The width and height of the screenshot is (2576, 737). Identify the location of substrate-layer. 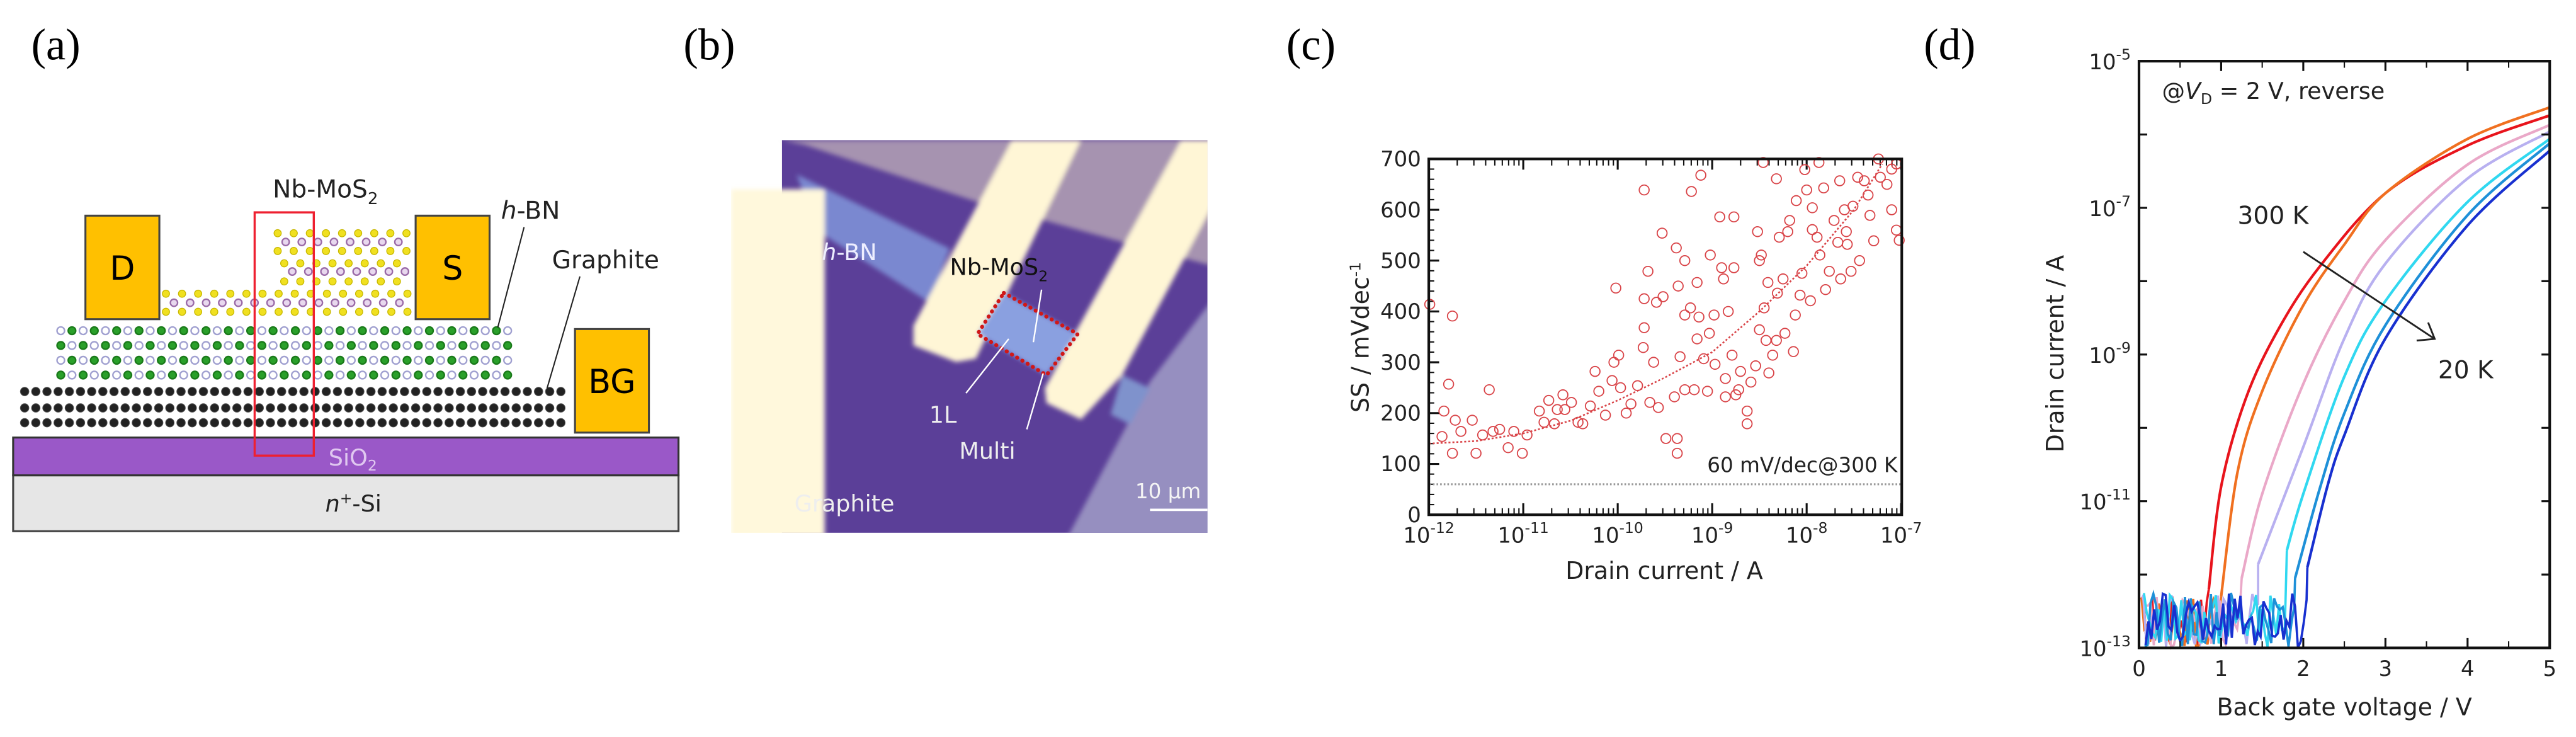
(346, 503).